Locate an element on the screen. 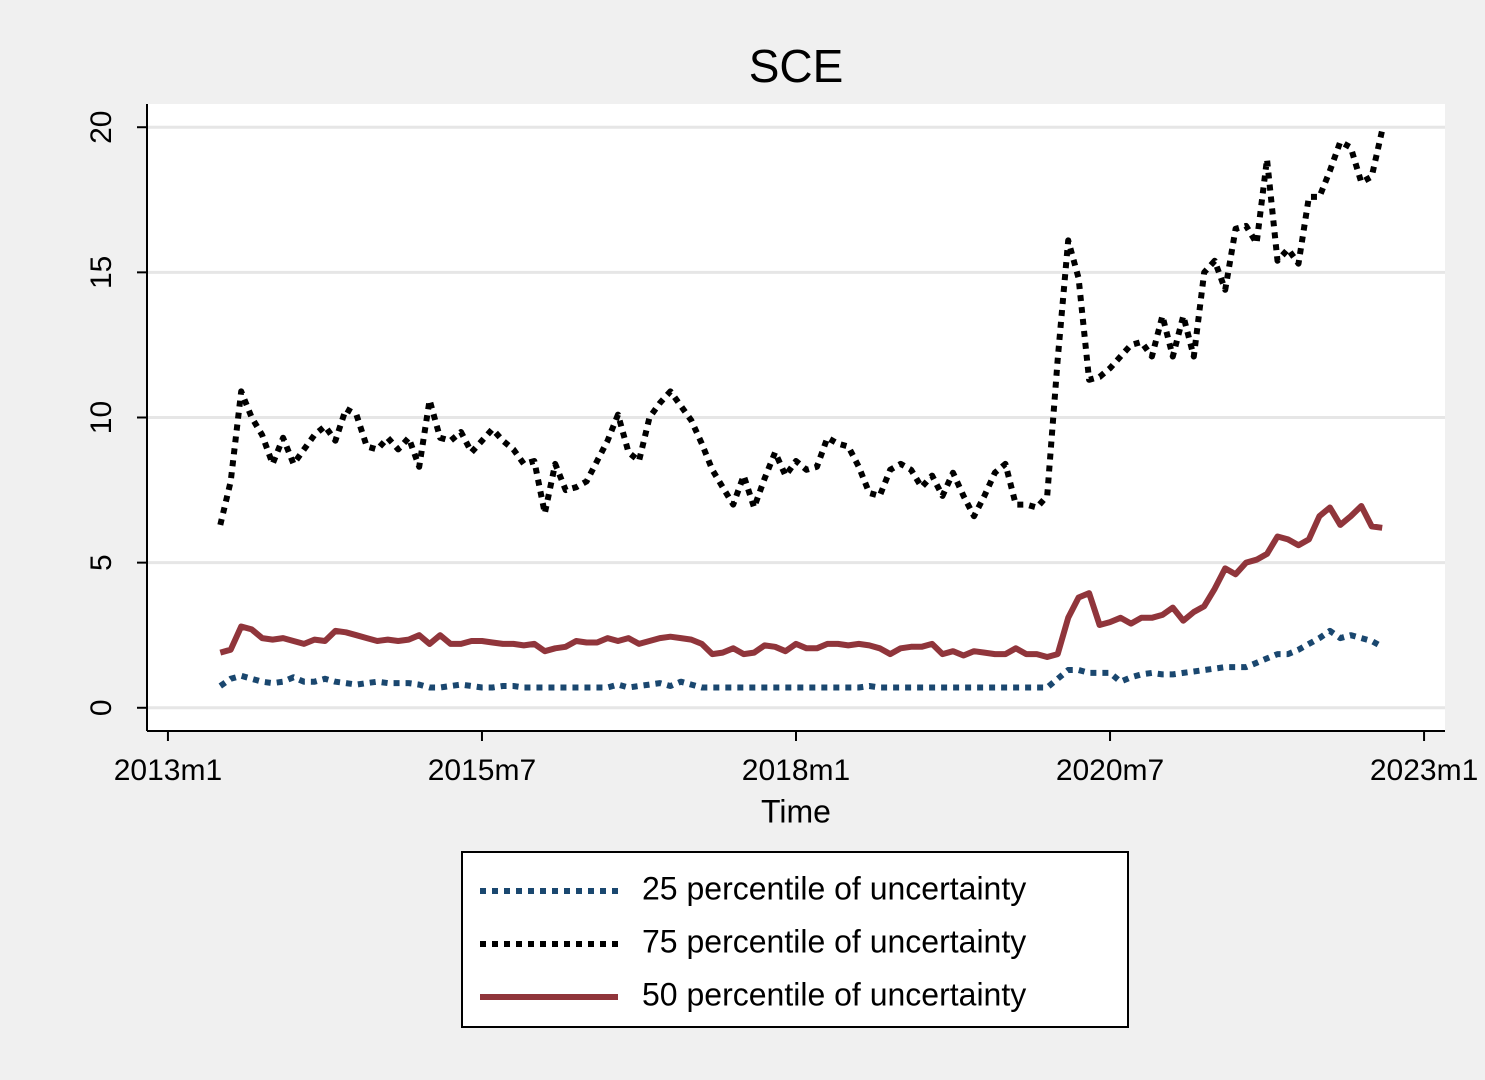 The image size is (1485, 1080). y-tick-label: 0 is located at coordinates (101, 707).